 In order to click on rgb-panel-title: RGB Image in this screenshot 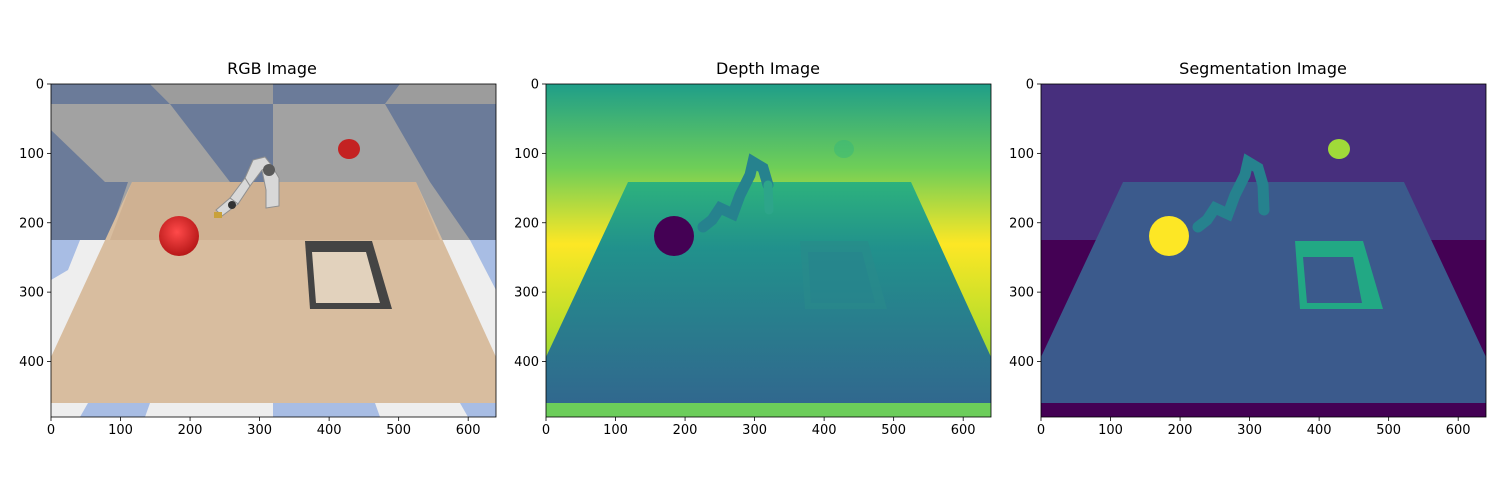, I will do `click(272, 68)`.